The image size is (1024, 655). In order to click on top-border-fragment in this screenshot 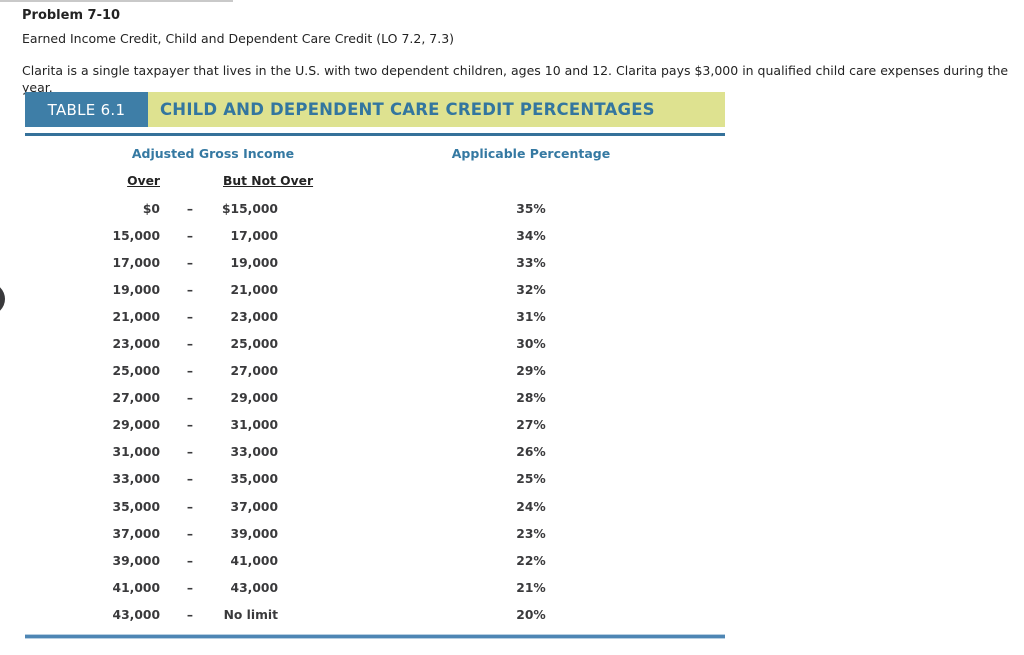, I will do `click(116, 1)`.